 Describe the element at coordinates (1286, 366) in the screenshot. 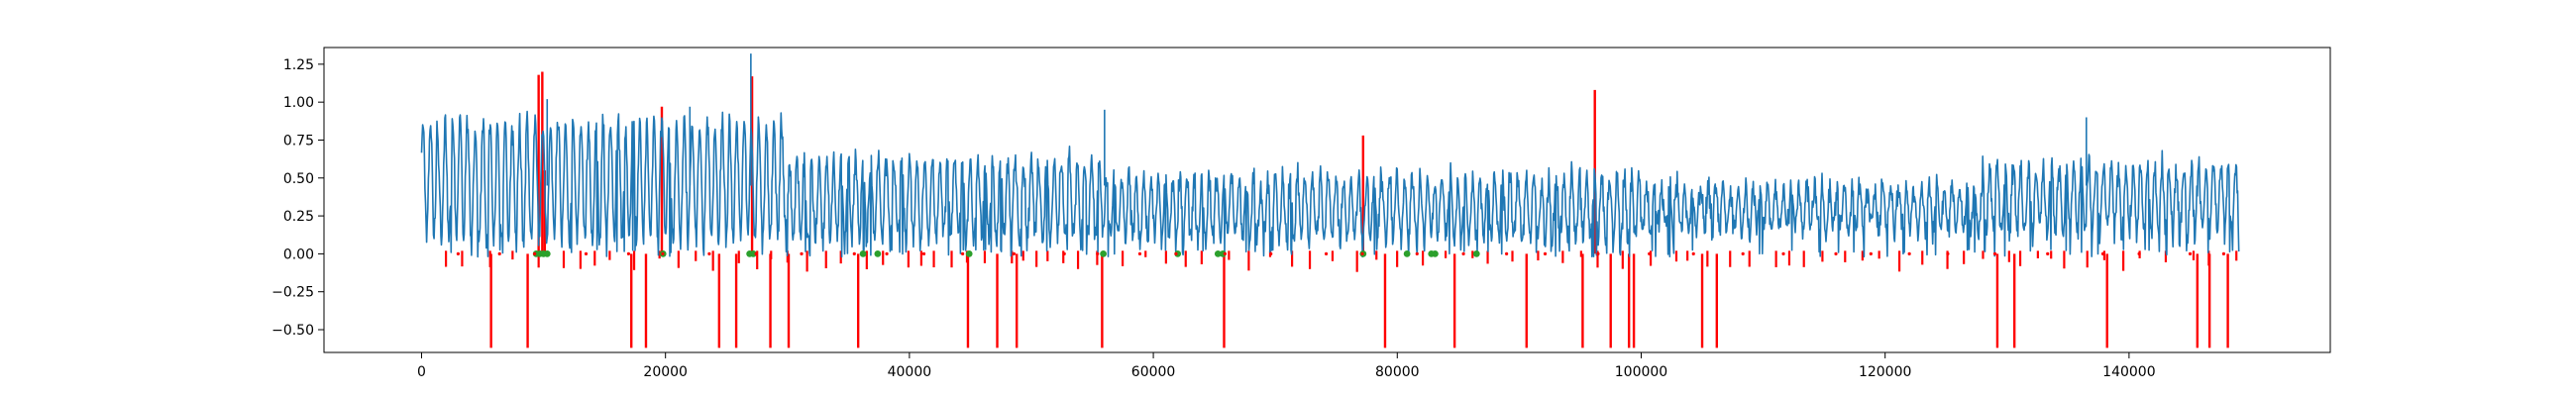

I see `x-axis: 0 20000 40000 60000 80000 100000 120000 140000` at that location.